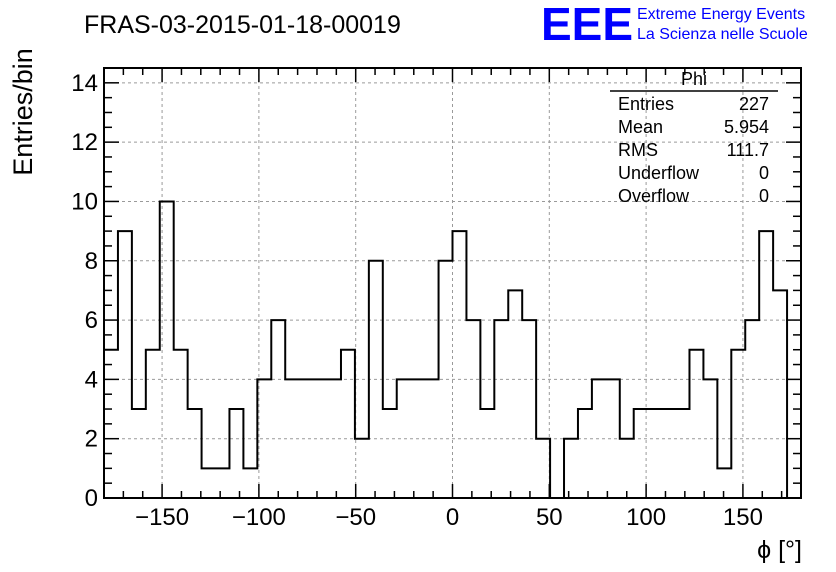 The width and height of the screenshot is (836, 572). I want to click on x-tick-label: −100, so click(259, 517).